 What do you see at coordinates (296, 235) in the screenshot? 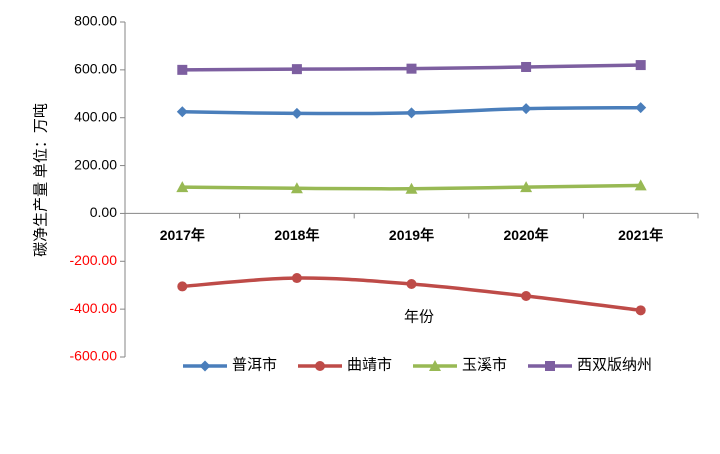
I see `x-tick-label: 2018年` at bounding box center [296, 235].